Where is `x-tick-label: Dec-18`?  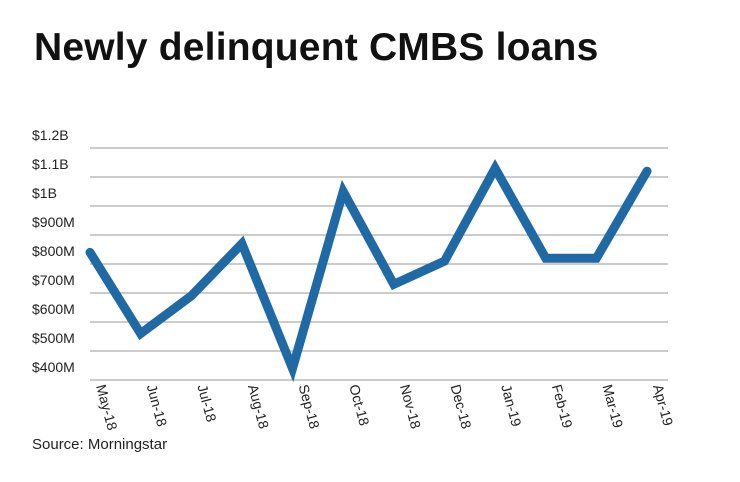 x-tick-label: Dec-18 is located at coordinates (461, 407).